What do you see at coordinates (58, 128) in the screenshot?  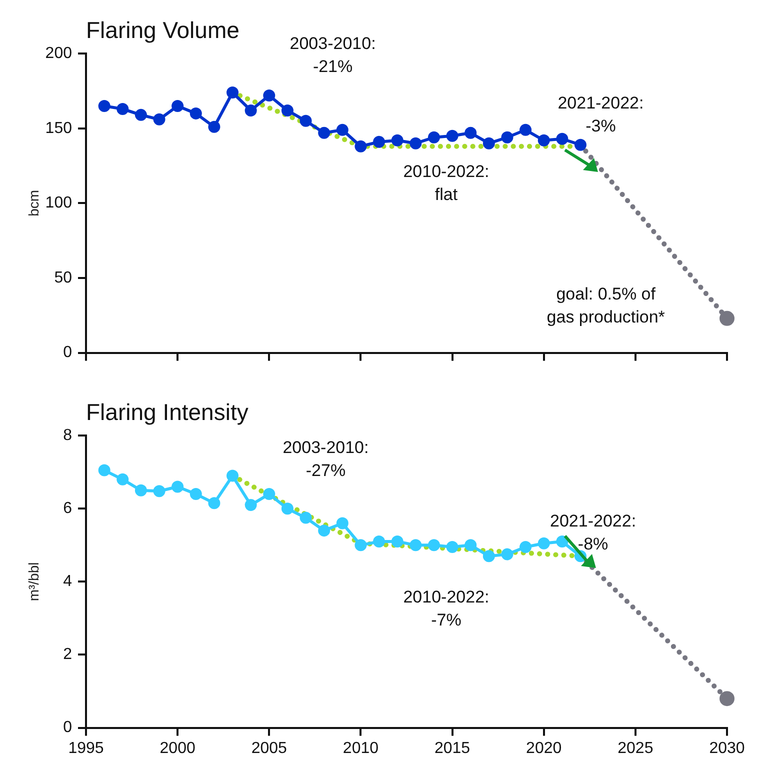 I see `y-tick-label: 150` at bounding box center [58, 128].